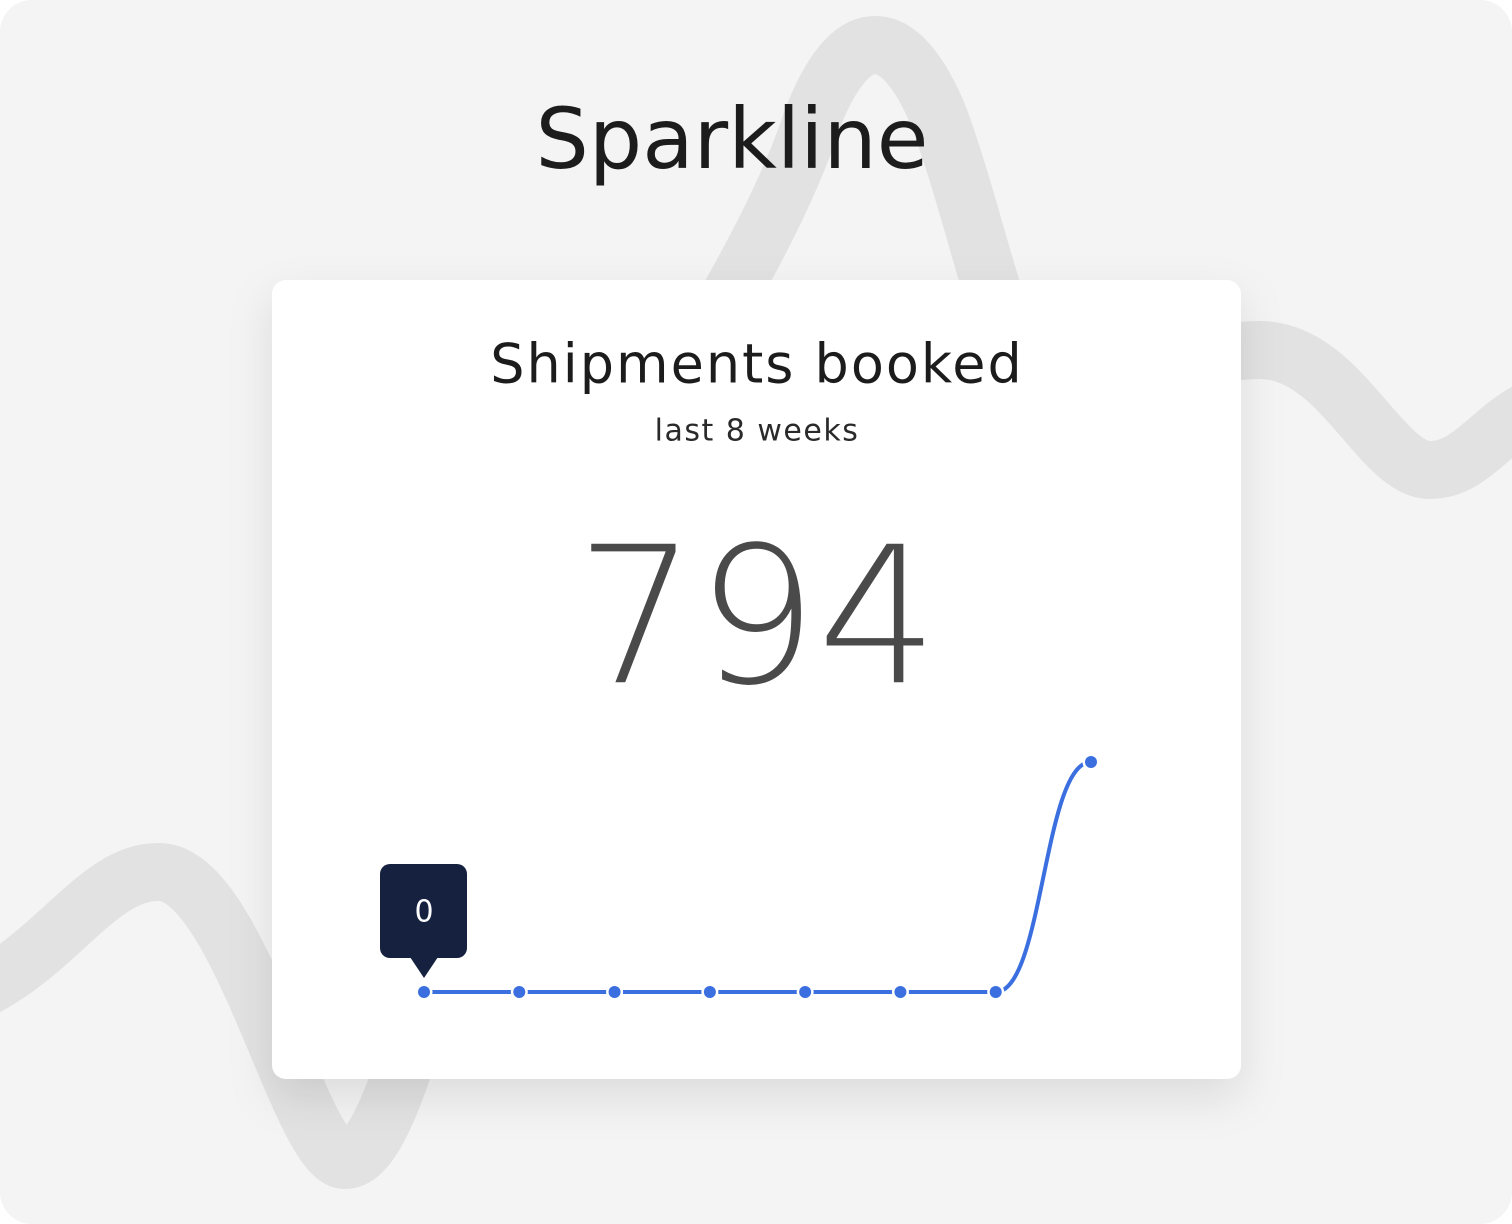 The width and height of the screenshot is (1512, 1224). Describe the element at coordinates (757, 431) in the screenshot. I see `card-subtitle: last 8 weeks` at that location.